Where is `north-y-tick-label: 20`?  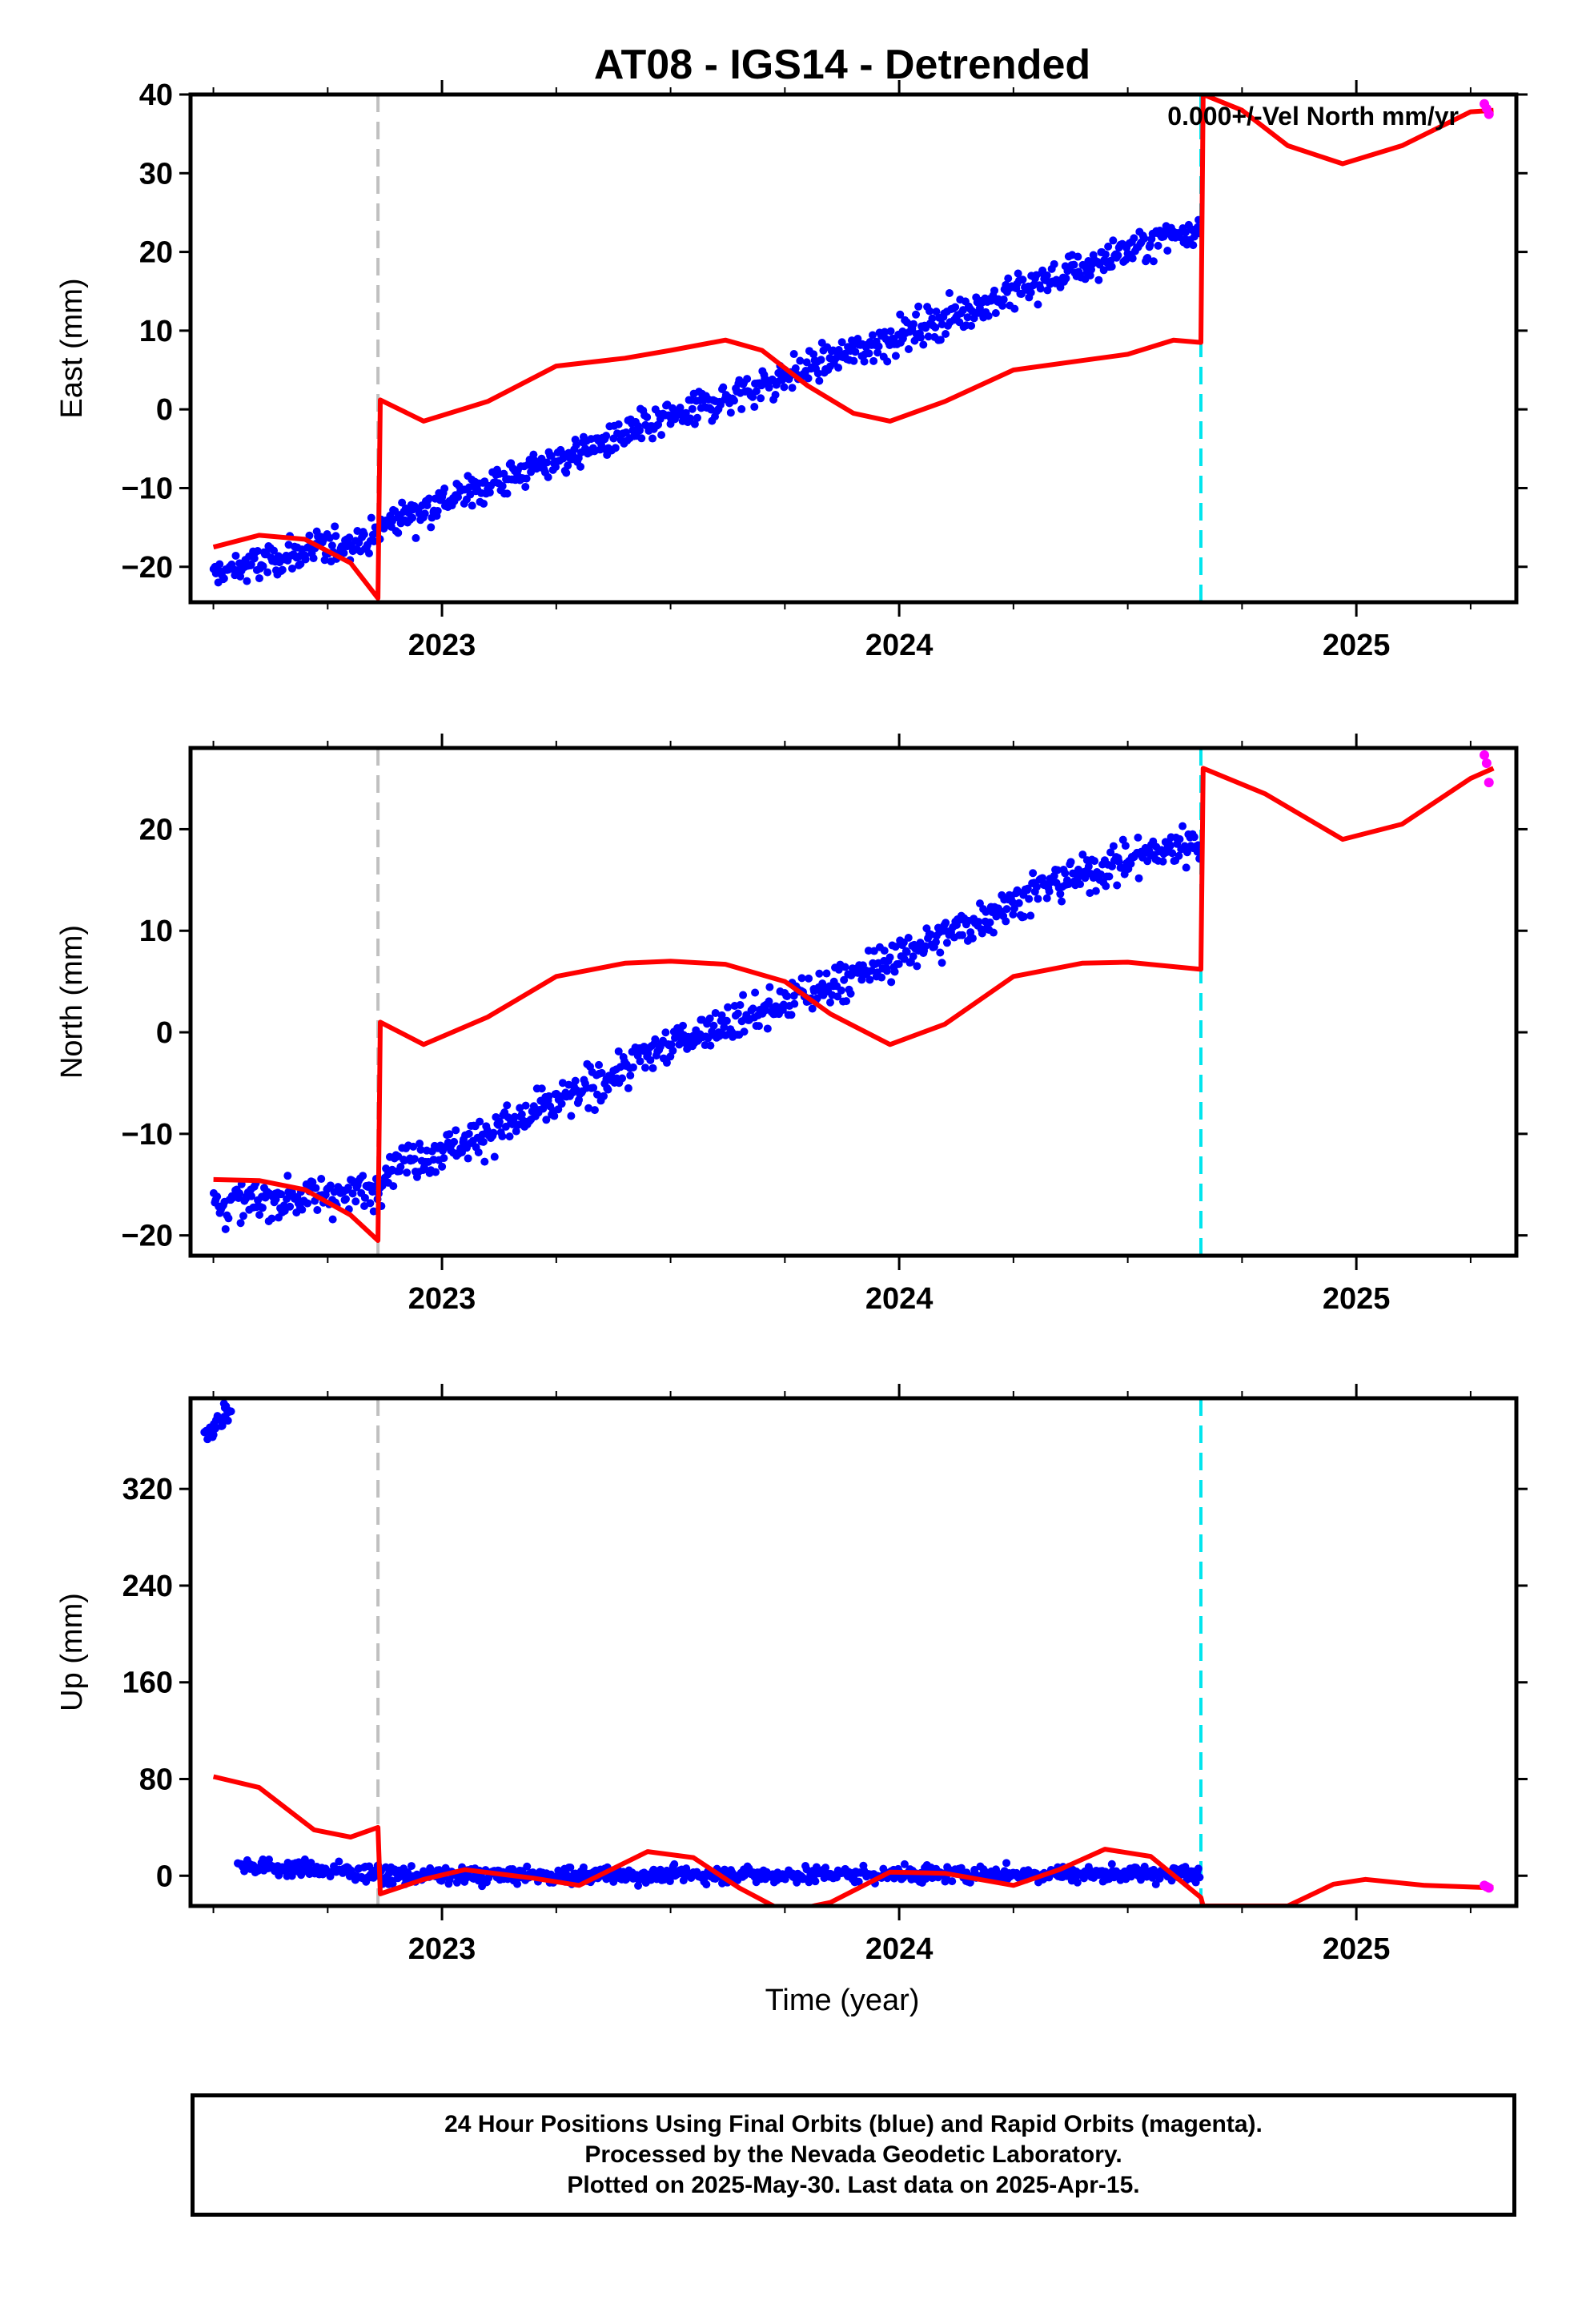
north-y-tick-label: 20 is located at coordinates (156, 829).